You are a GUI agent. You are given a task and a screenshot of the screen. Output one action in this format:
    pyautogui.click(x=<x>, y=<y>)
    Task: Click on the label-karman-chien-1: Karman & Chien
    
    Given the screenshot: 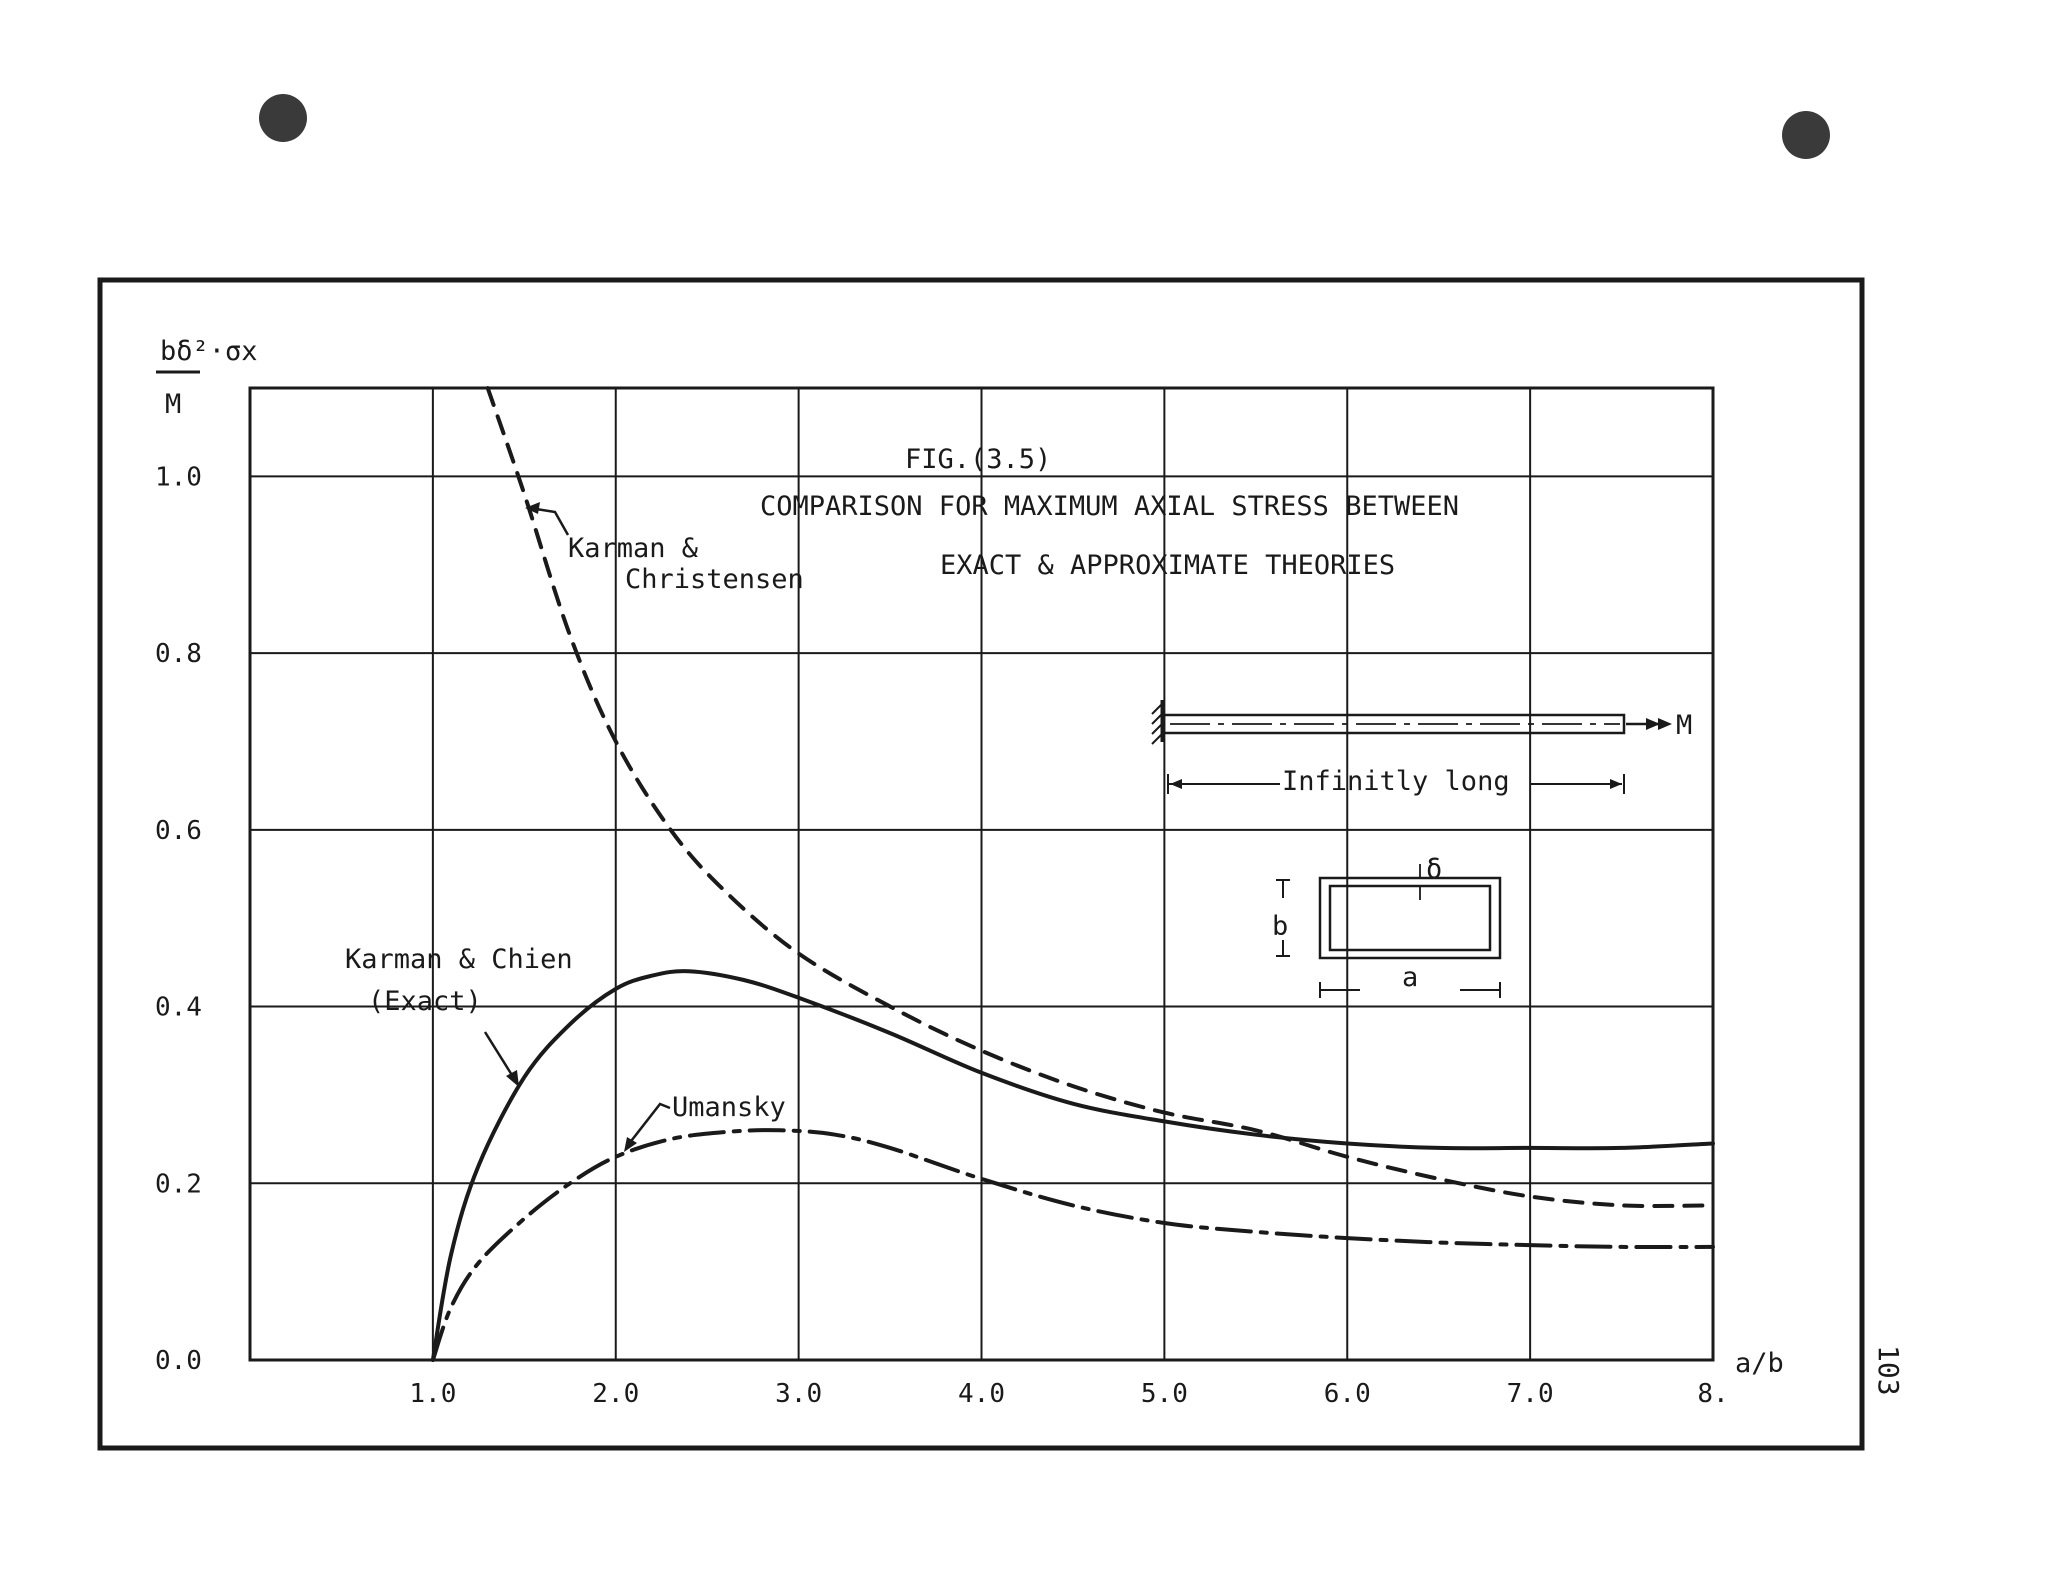 What is the action you would take?
    pyautogui.click(x=459, y=959)
    